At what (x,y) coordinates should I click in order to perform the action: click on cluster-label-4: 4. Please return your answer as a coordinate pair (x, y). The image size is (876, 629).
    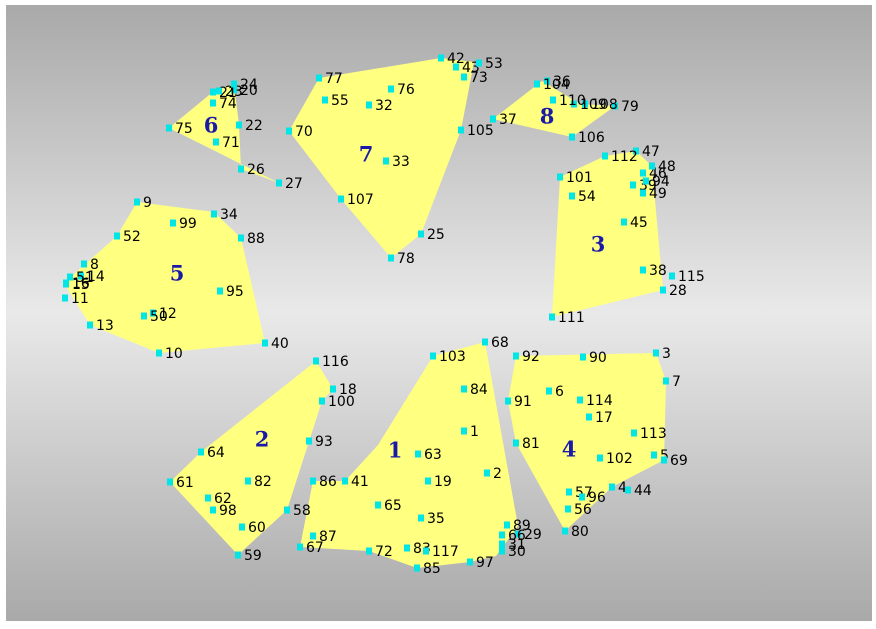
    Looking at the image, I should click on (569, 449).